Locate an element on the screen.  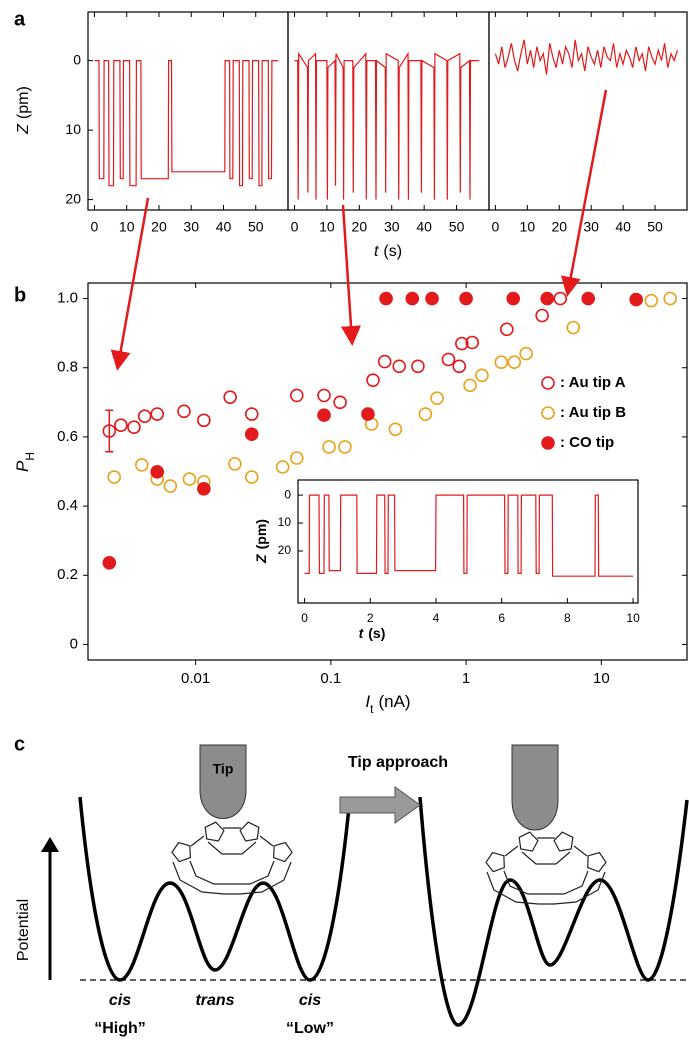
axis-label-part: (s) is located at coordinates (376, 633).